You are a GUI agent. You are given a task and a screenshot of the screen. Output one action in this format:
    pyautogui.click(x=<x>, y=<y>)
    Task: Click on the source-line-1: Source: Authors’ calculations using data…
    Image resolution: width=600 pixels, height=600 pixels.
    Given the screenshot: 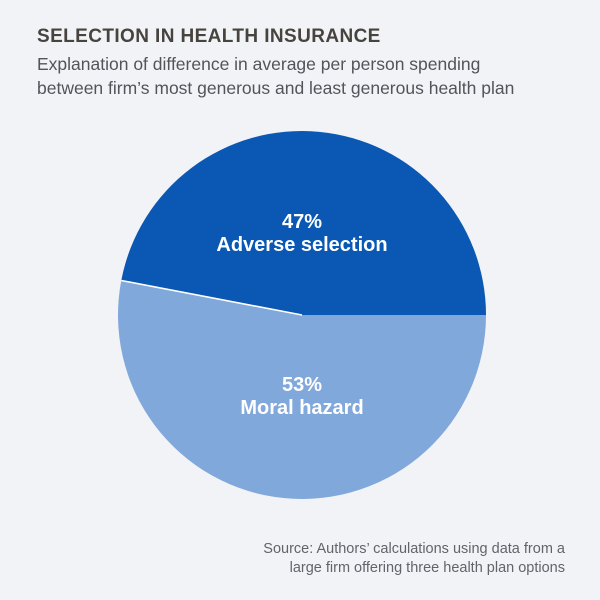 What is the action you would take?
    pyautogui.click(x=414, y=549)
    